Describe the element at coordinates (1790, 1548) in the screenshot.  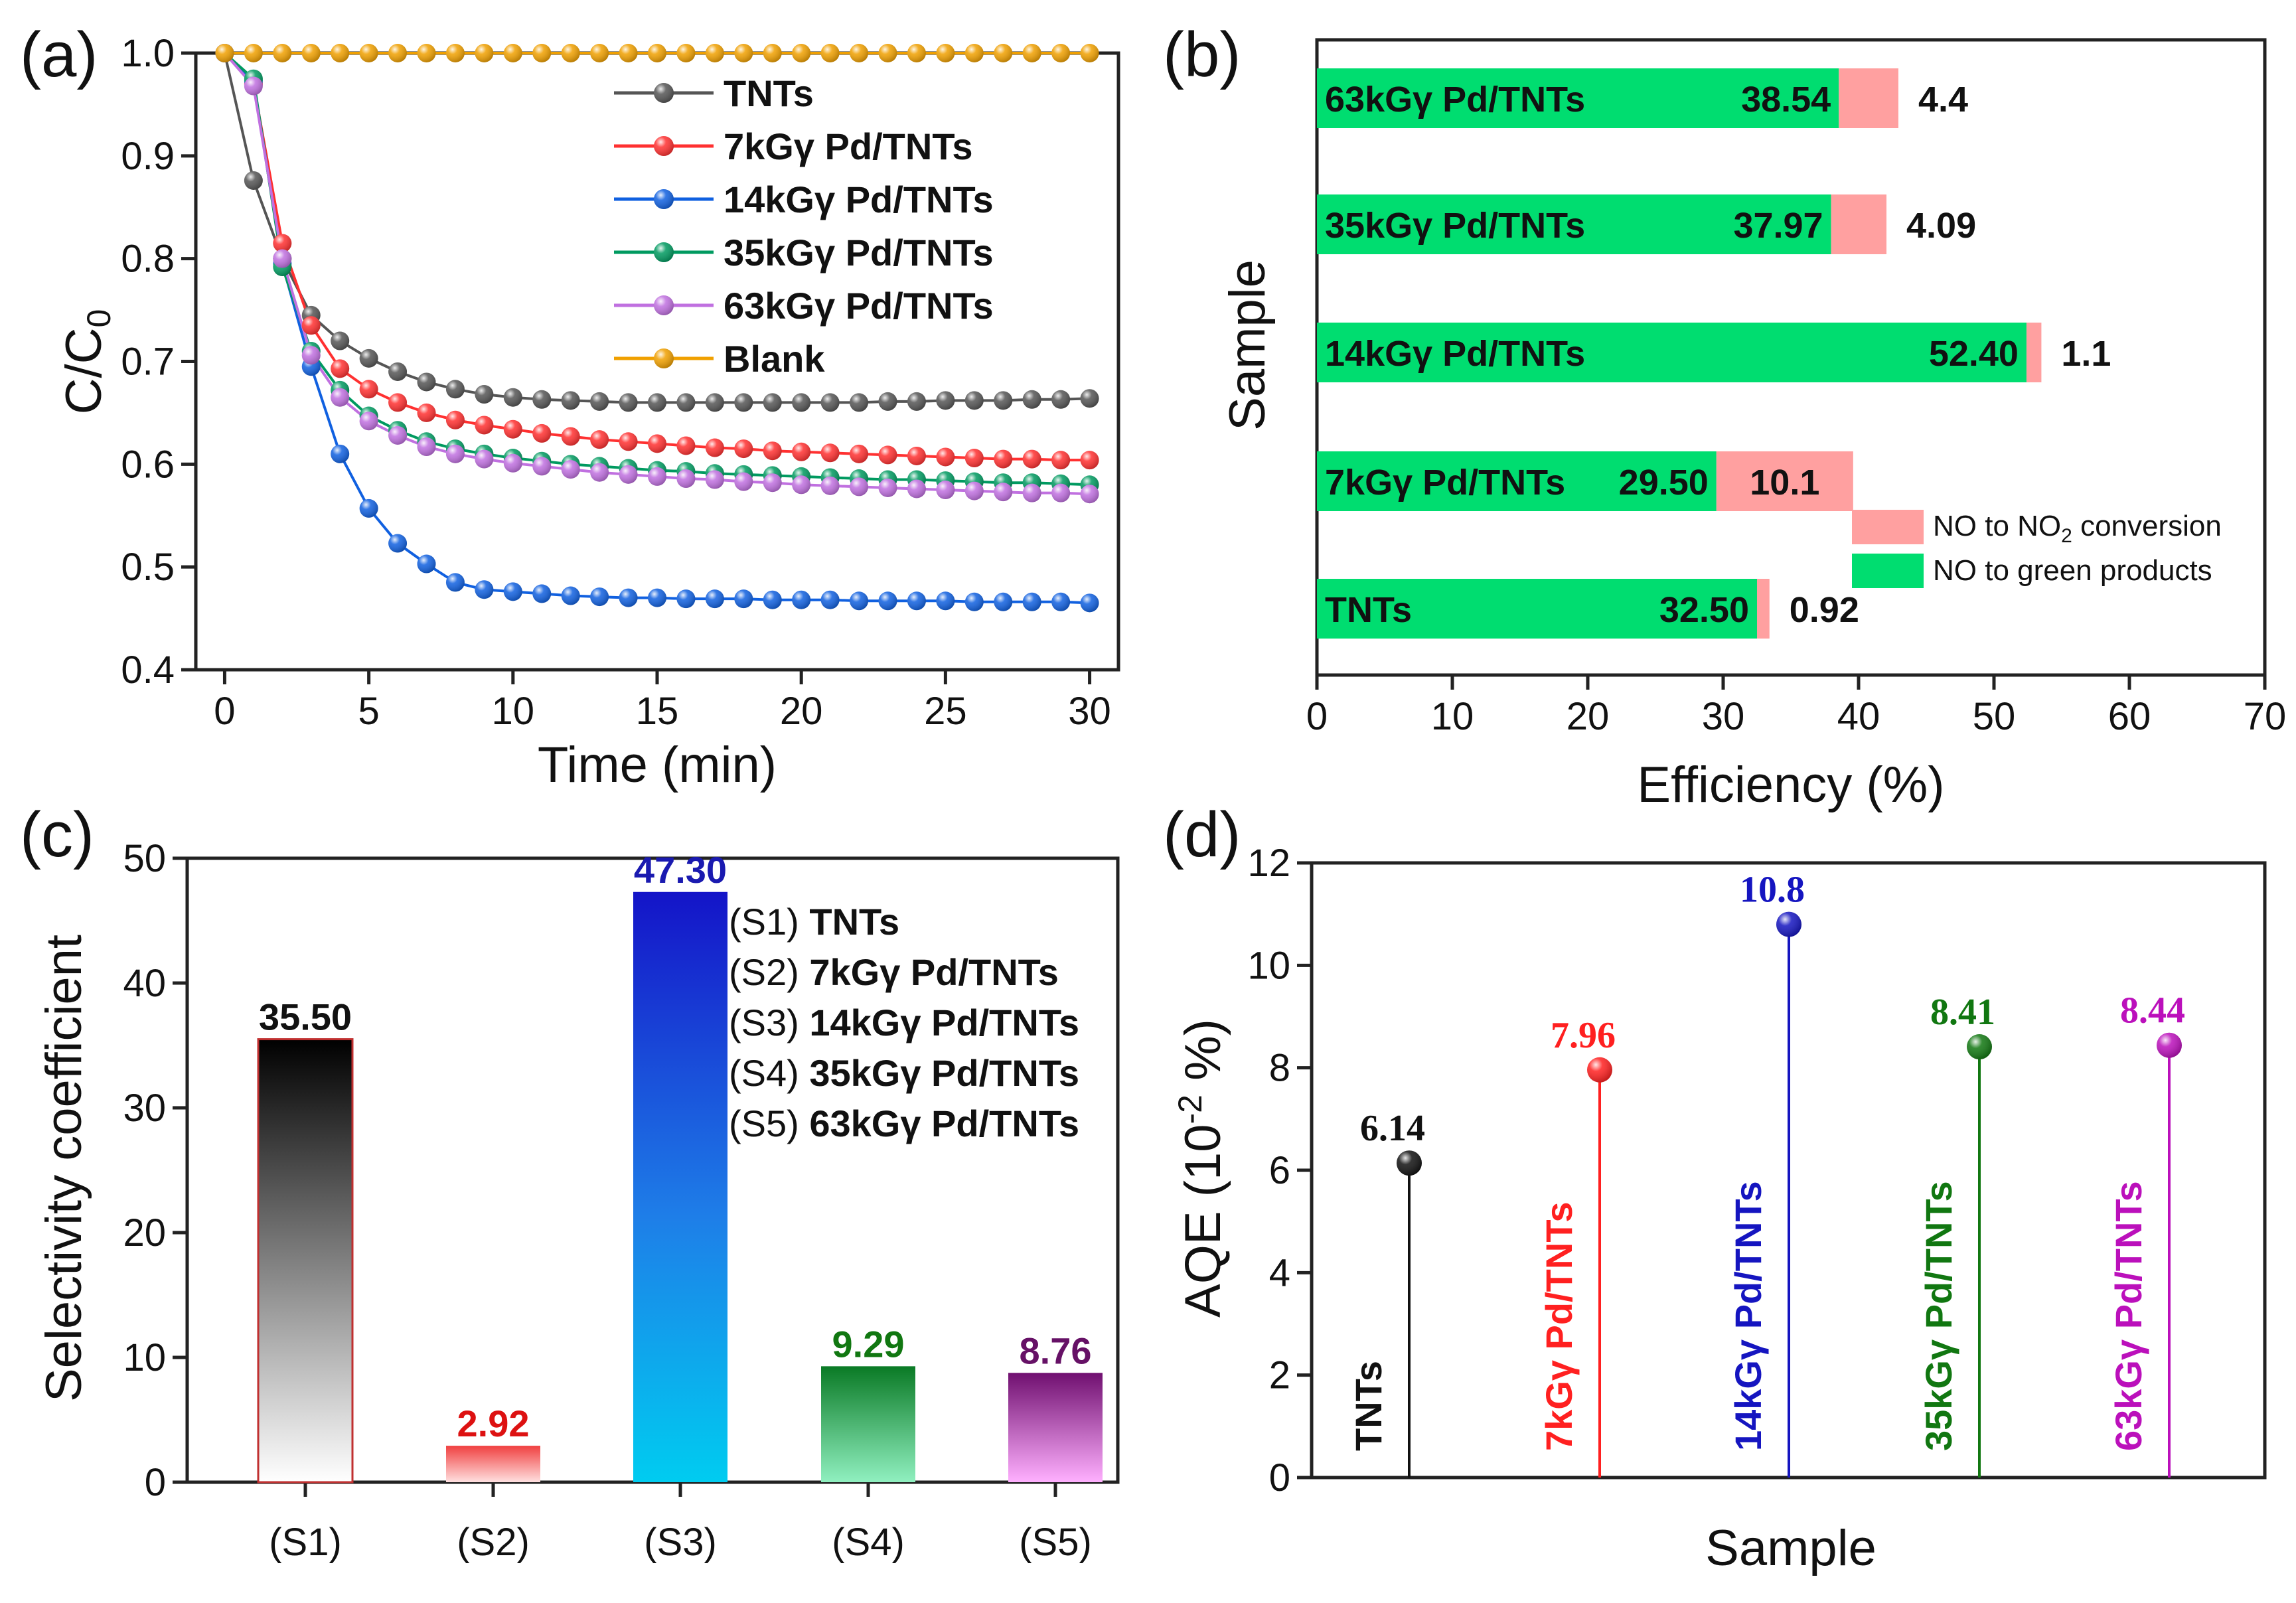
I see `panel-d-xlabel: Sample` at that location.